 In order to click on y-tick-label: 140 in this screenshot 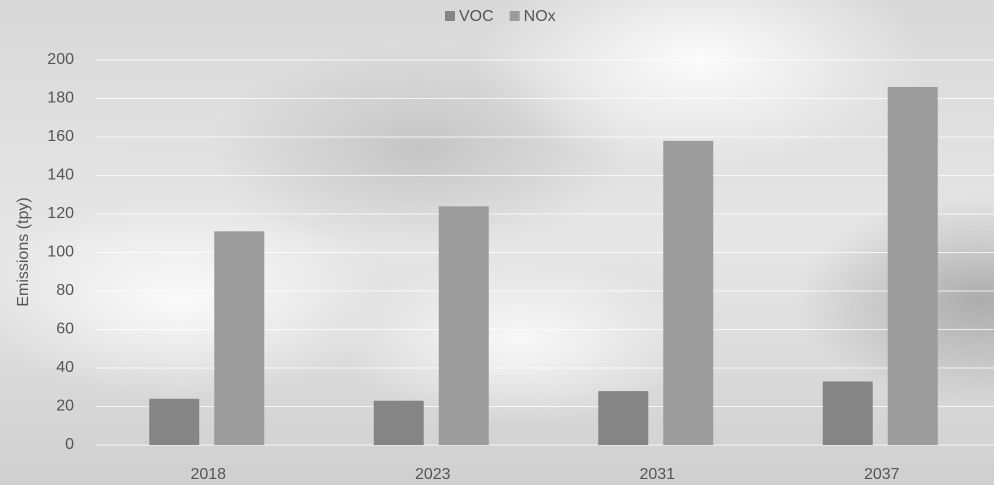, I will do `click(60, 175)`.